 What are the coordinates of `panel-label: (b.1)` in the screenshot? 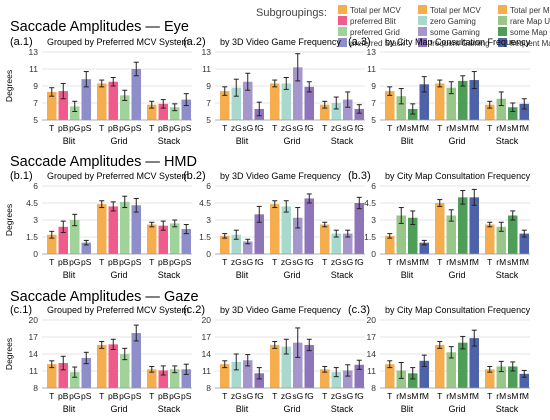 It's located at (21, 176).